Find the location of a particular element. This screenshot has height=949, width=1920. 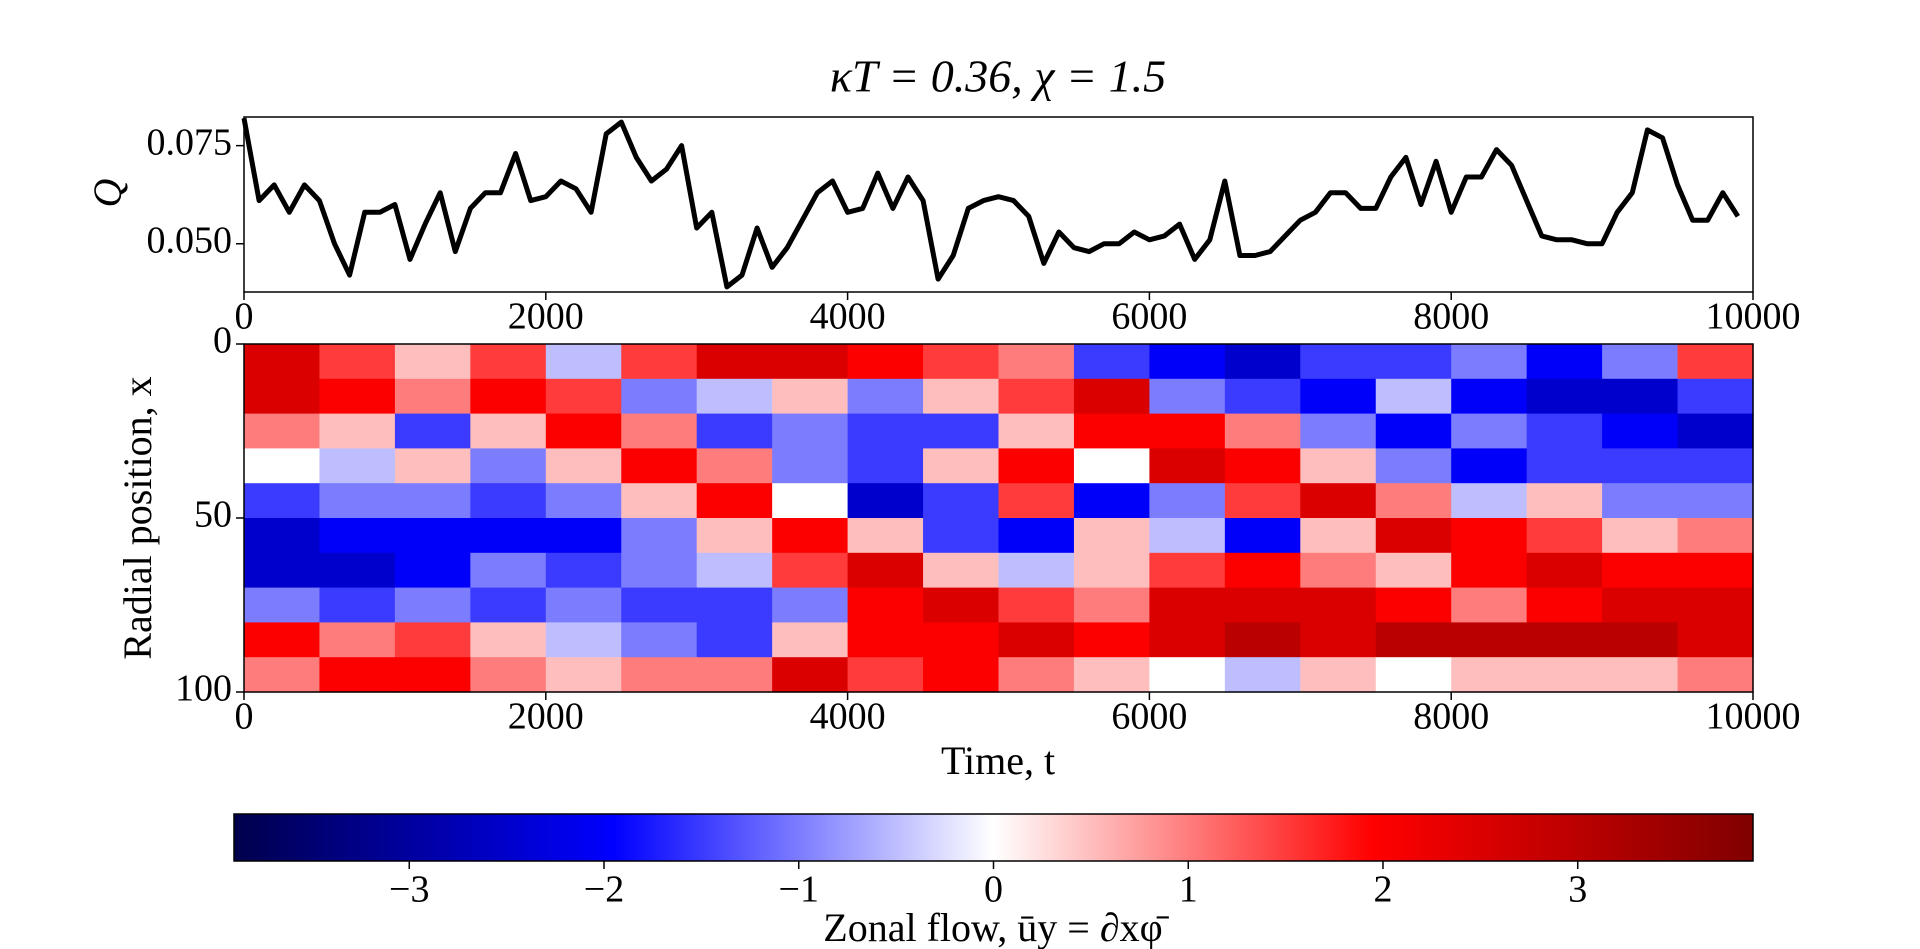

y-tick-label: 0 is located at coordinates (222, 341).